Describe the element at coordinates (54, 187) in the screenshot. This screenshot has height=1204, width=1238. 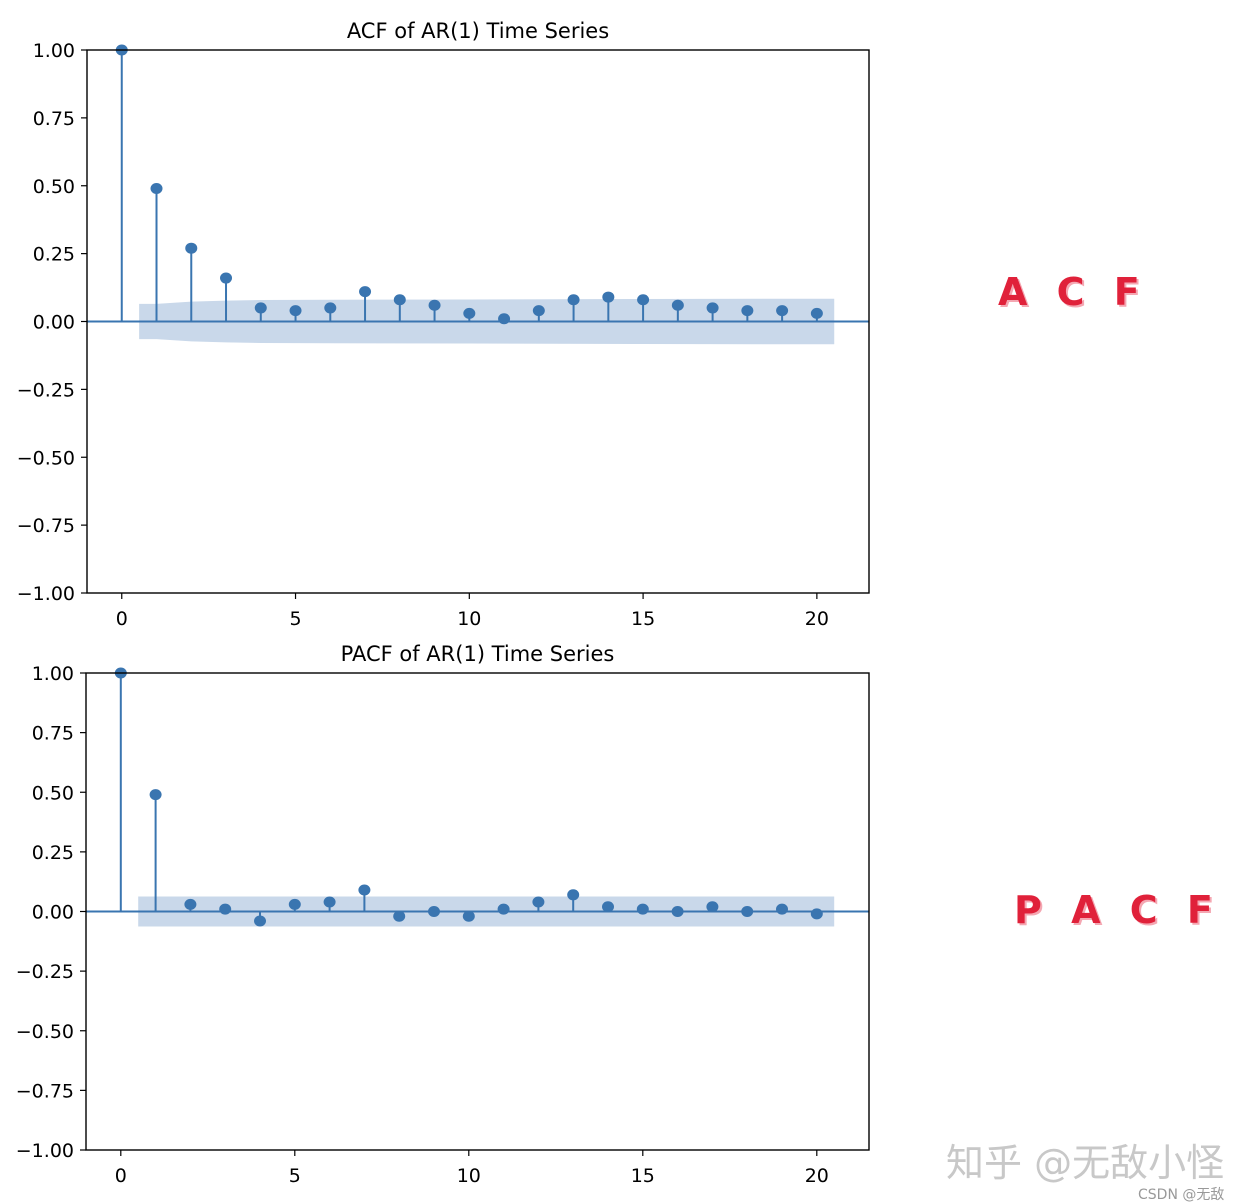
I see `acf-y-tick-label: 0.50` at that location.